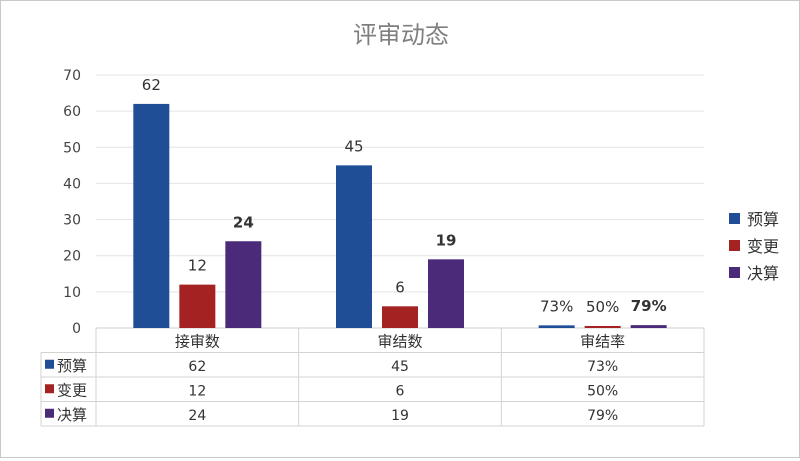 This screenshot has height=461, width=800. I want to click on legend-label: 预算, so click(763, 219).